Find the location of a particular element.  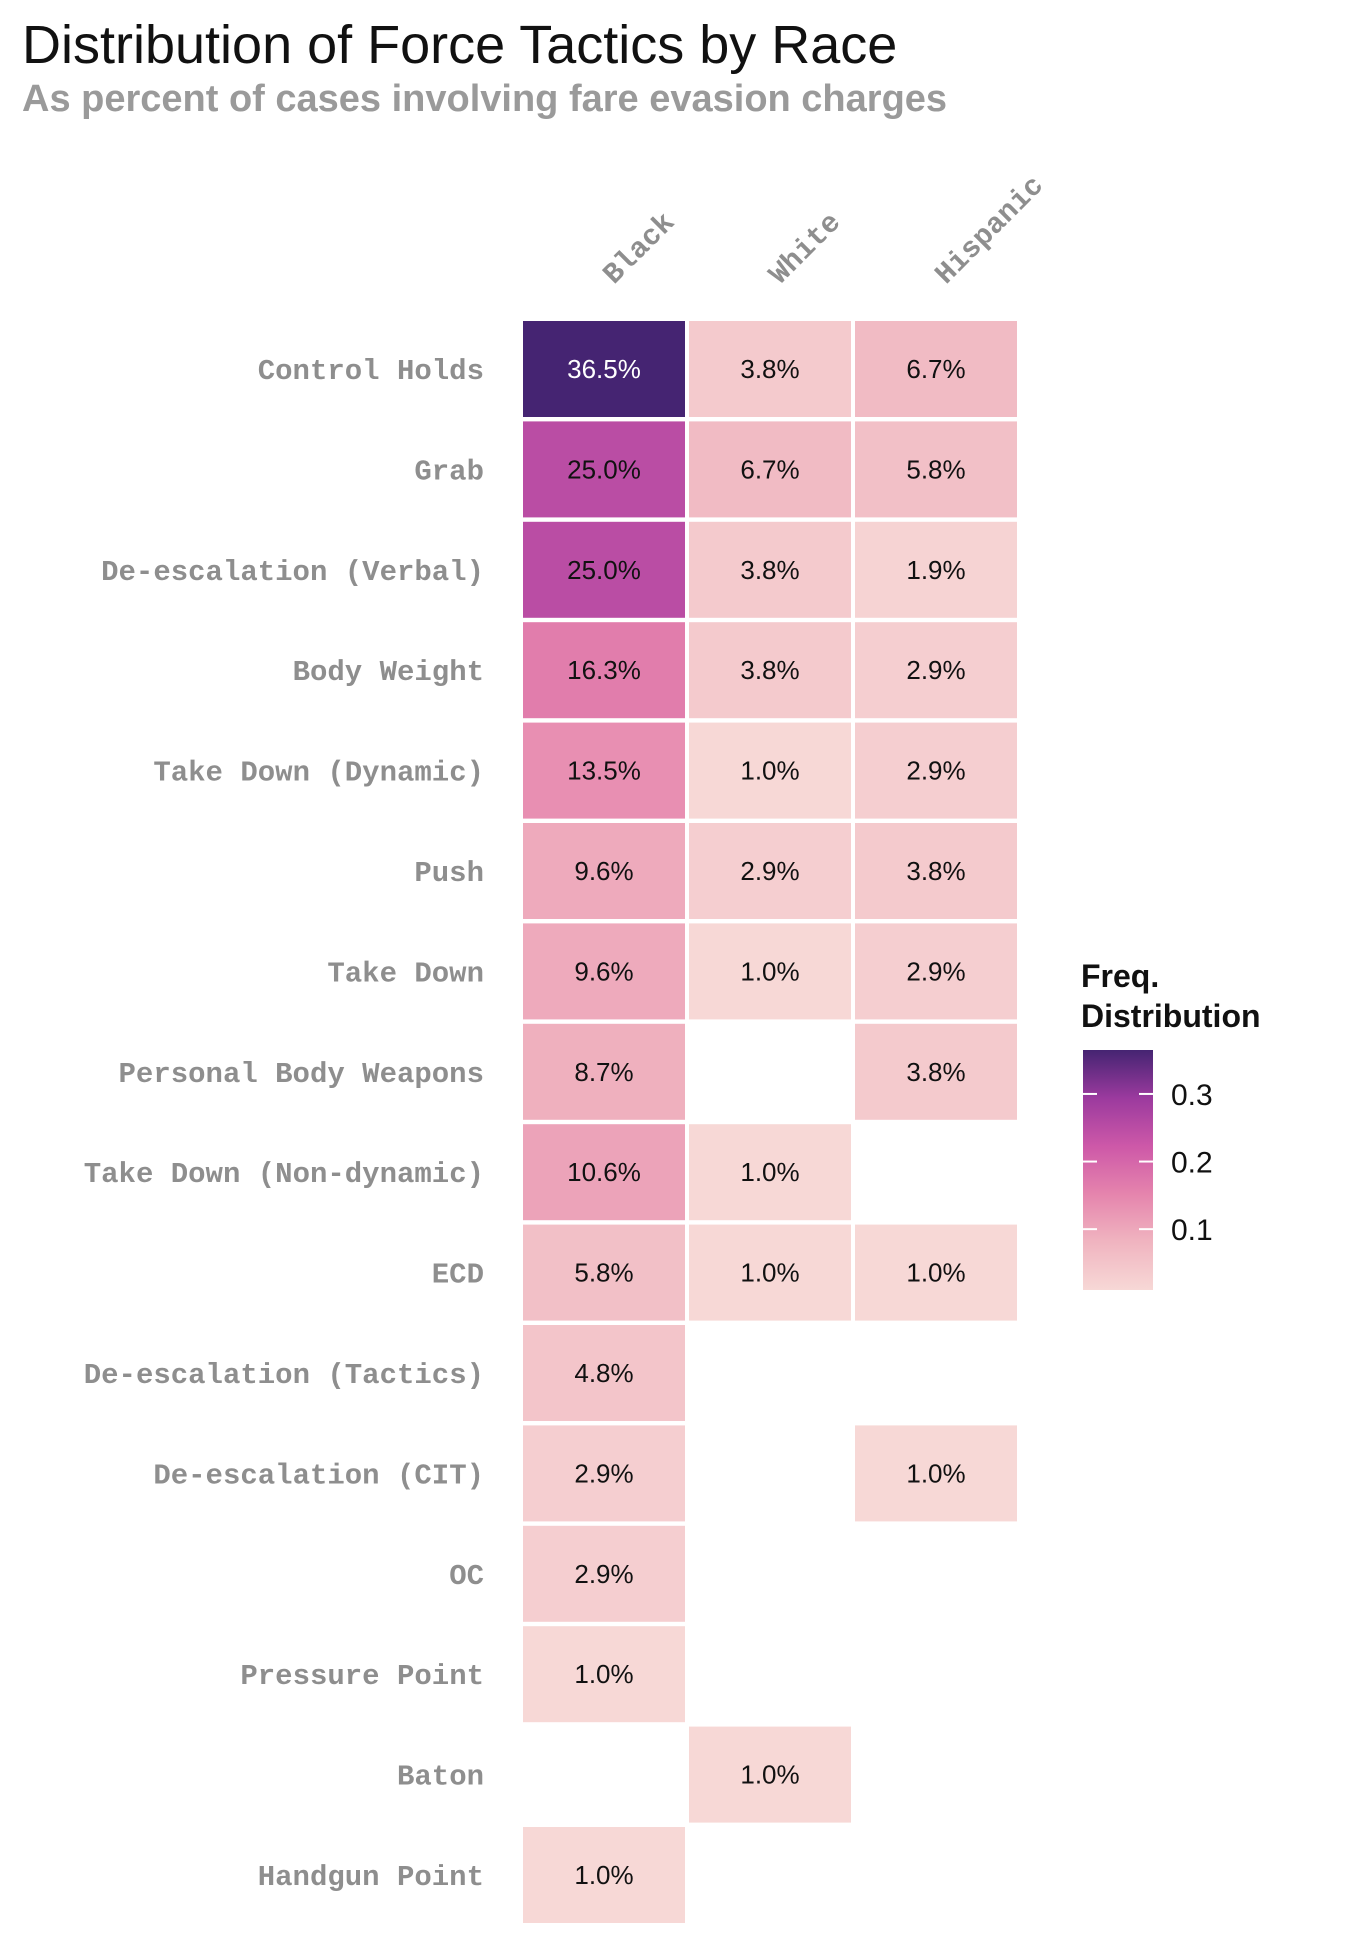

row-label: Handgun Point is located at coordinates (371, 1877).